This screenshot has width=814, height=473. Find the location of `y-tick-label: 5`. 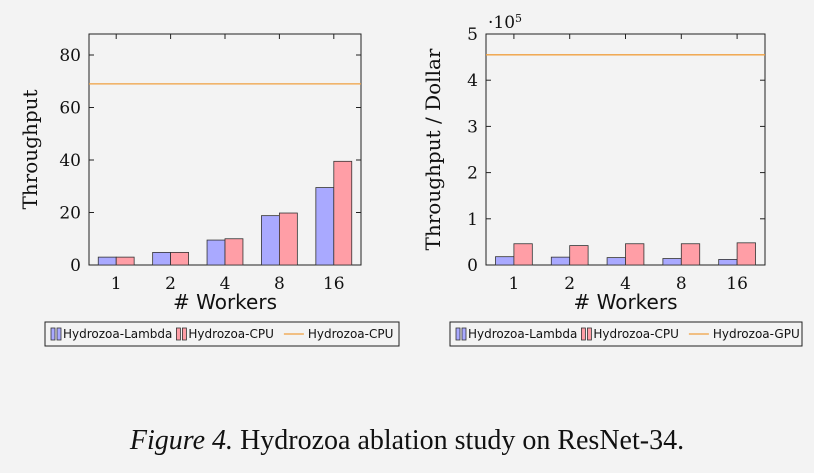

y-tick-label: 5 is located at coordinates (472, 35).